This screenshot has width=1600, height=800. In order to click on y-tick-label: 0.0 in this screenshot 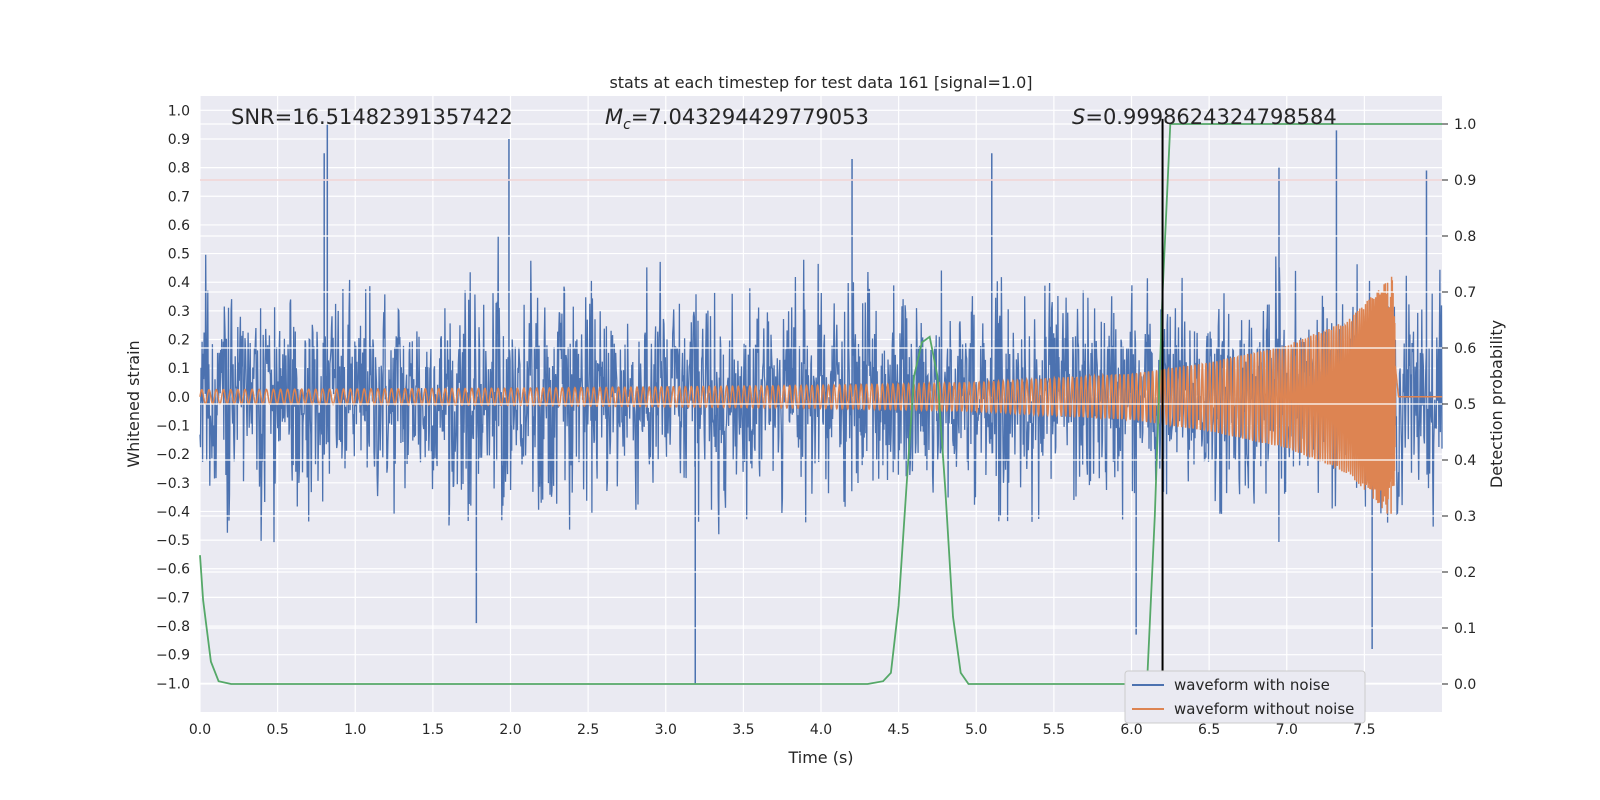, I will do `click(179, 398)`.